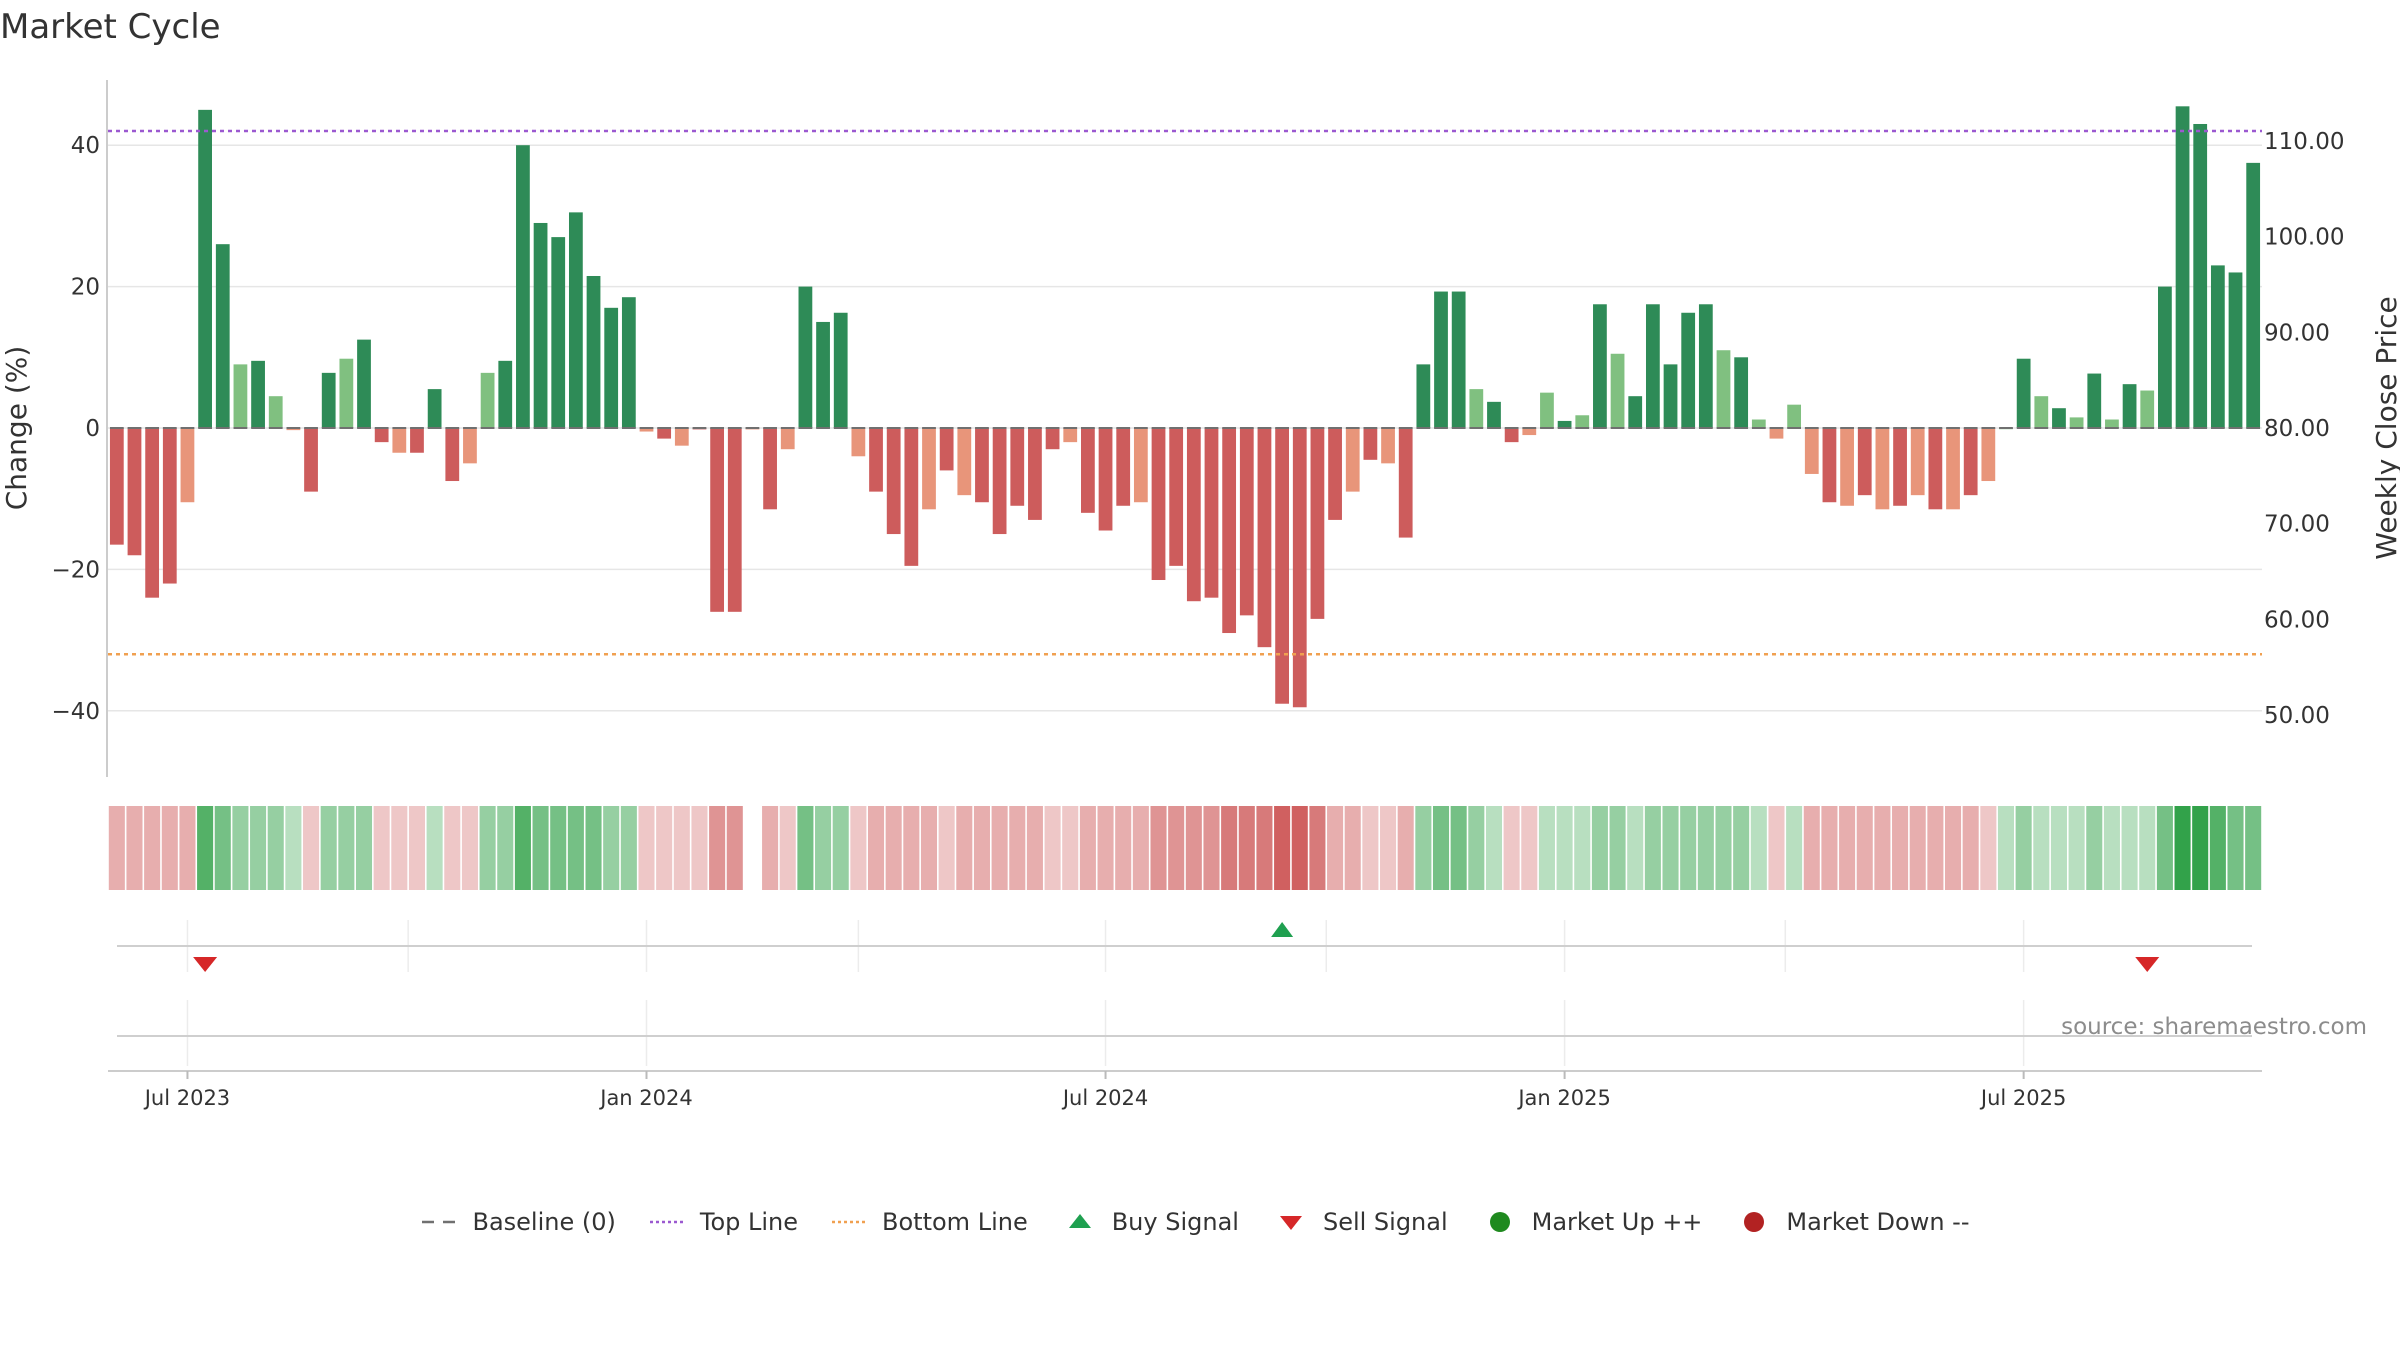  What do you see at coordinates (645, 1098) in the screenshot?
I see `x-tick-label: Jan 2024` at bounding box center [645, 1098].